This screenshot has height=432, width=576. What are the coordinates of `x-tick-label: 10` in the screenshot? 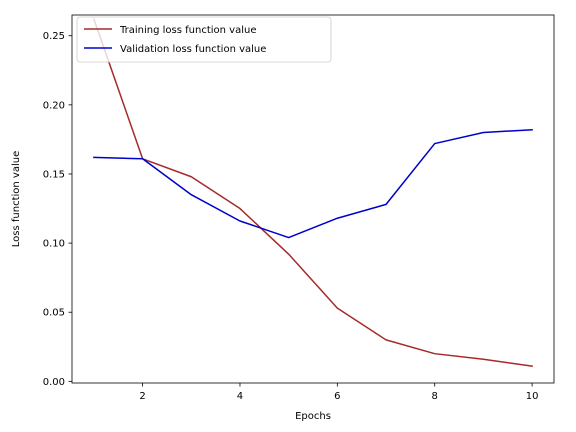 It's located at (532, 396).